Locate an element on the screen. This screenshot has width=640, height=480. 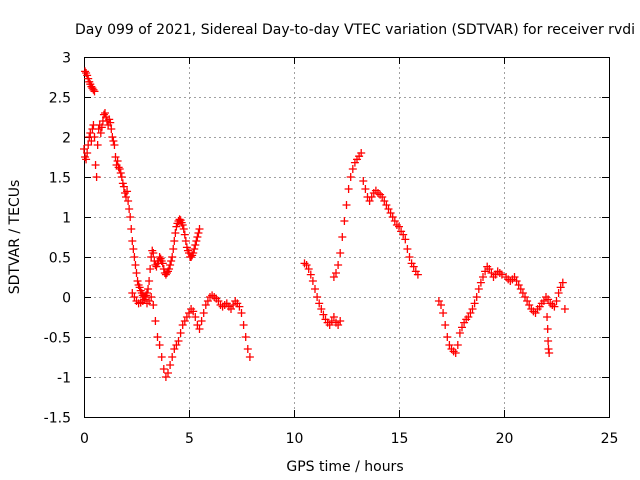
y-axis-title: SDTVAR / TECUs is located at coordinates (15, 237).